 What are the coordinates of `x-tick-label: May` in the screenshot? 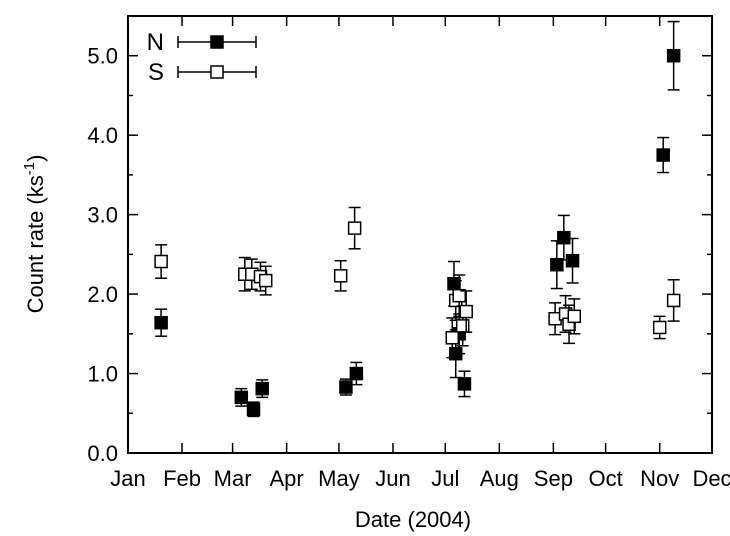 It's located at (339, 478).